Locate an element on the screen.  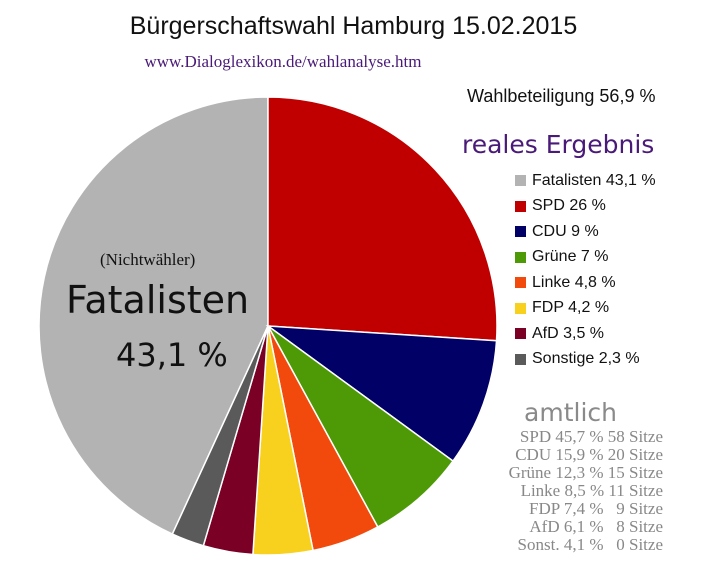
legend-item: SPD 26 % is located at coordinates (585, 207).